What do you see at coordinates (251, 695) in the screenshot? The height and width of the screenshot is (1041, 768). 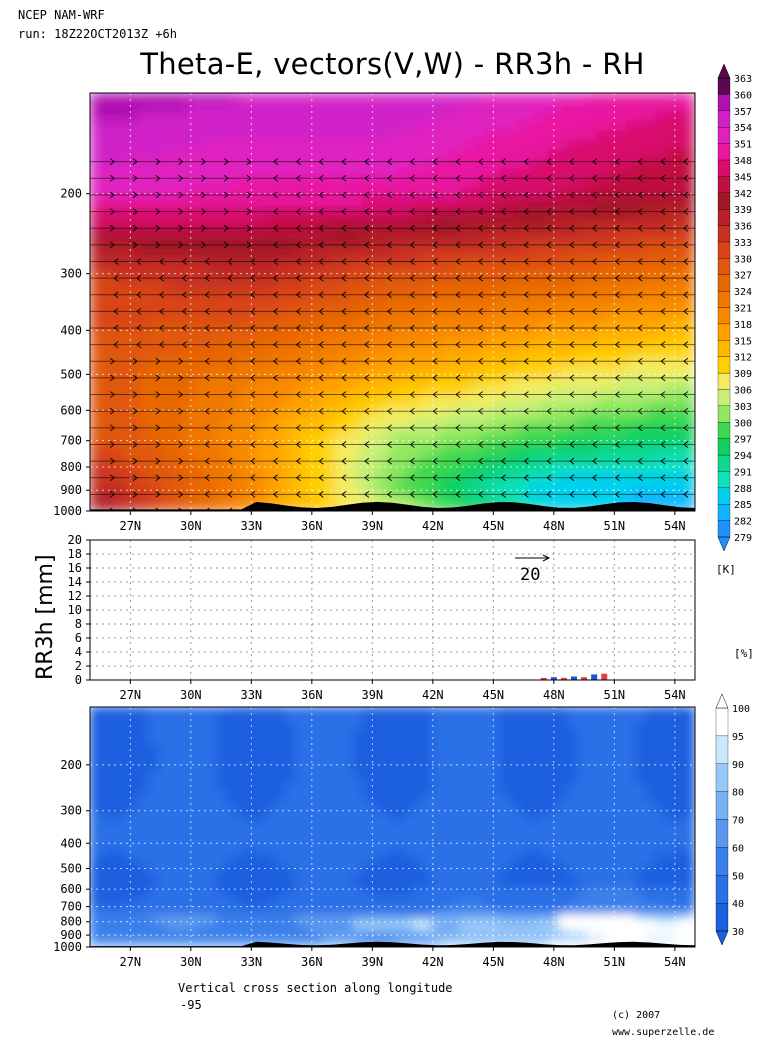 I see `lat-tick-label: 33N` at bounding box center [251, 695].